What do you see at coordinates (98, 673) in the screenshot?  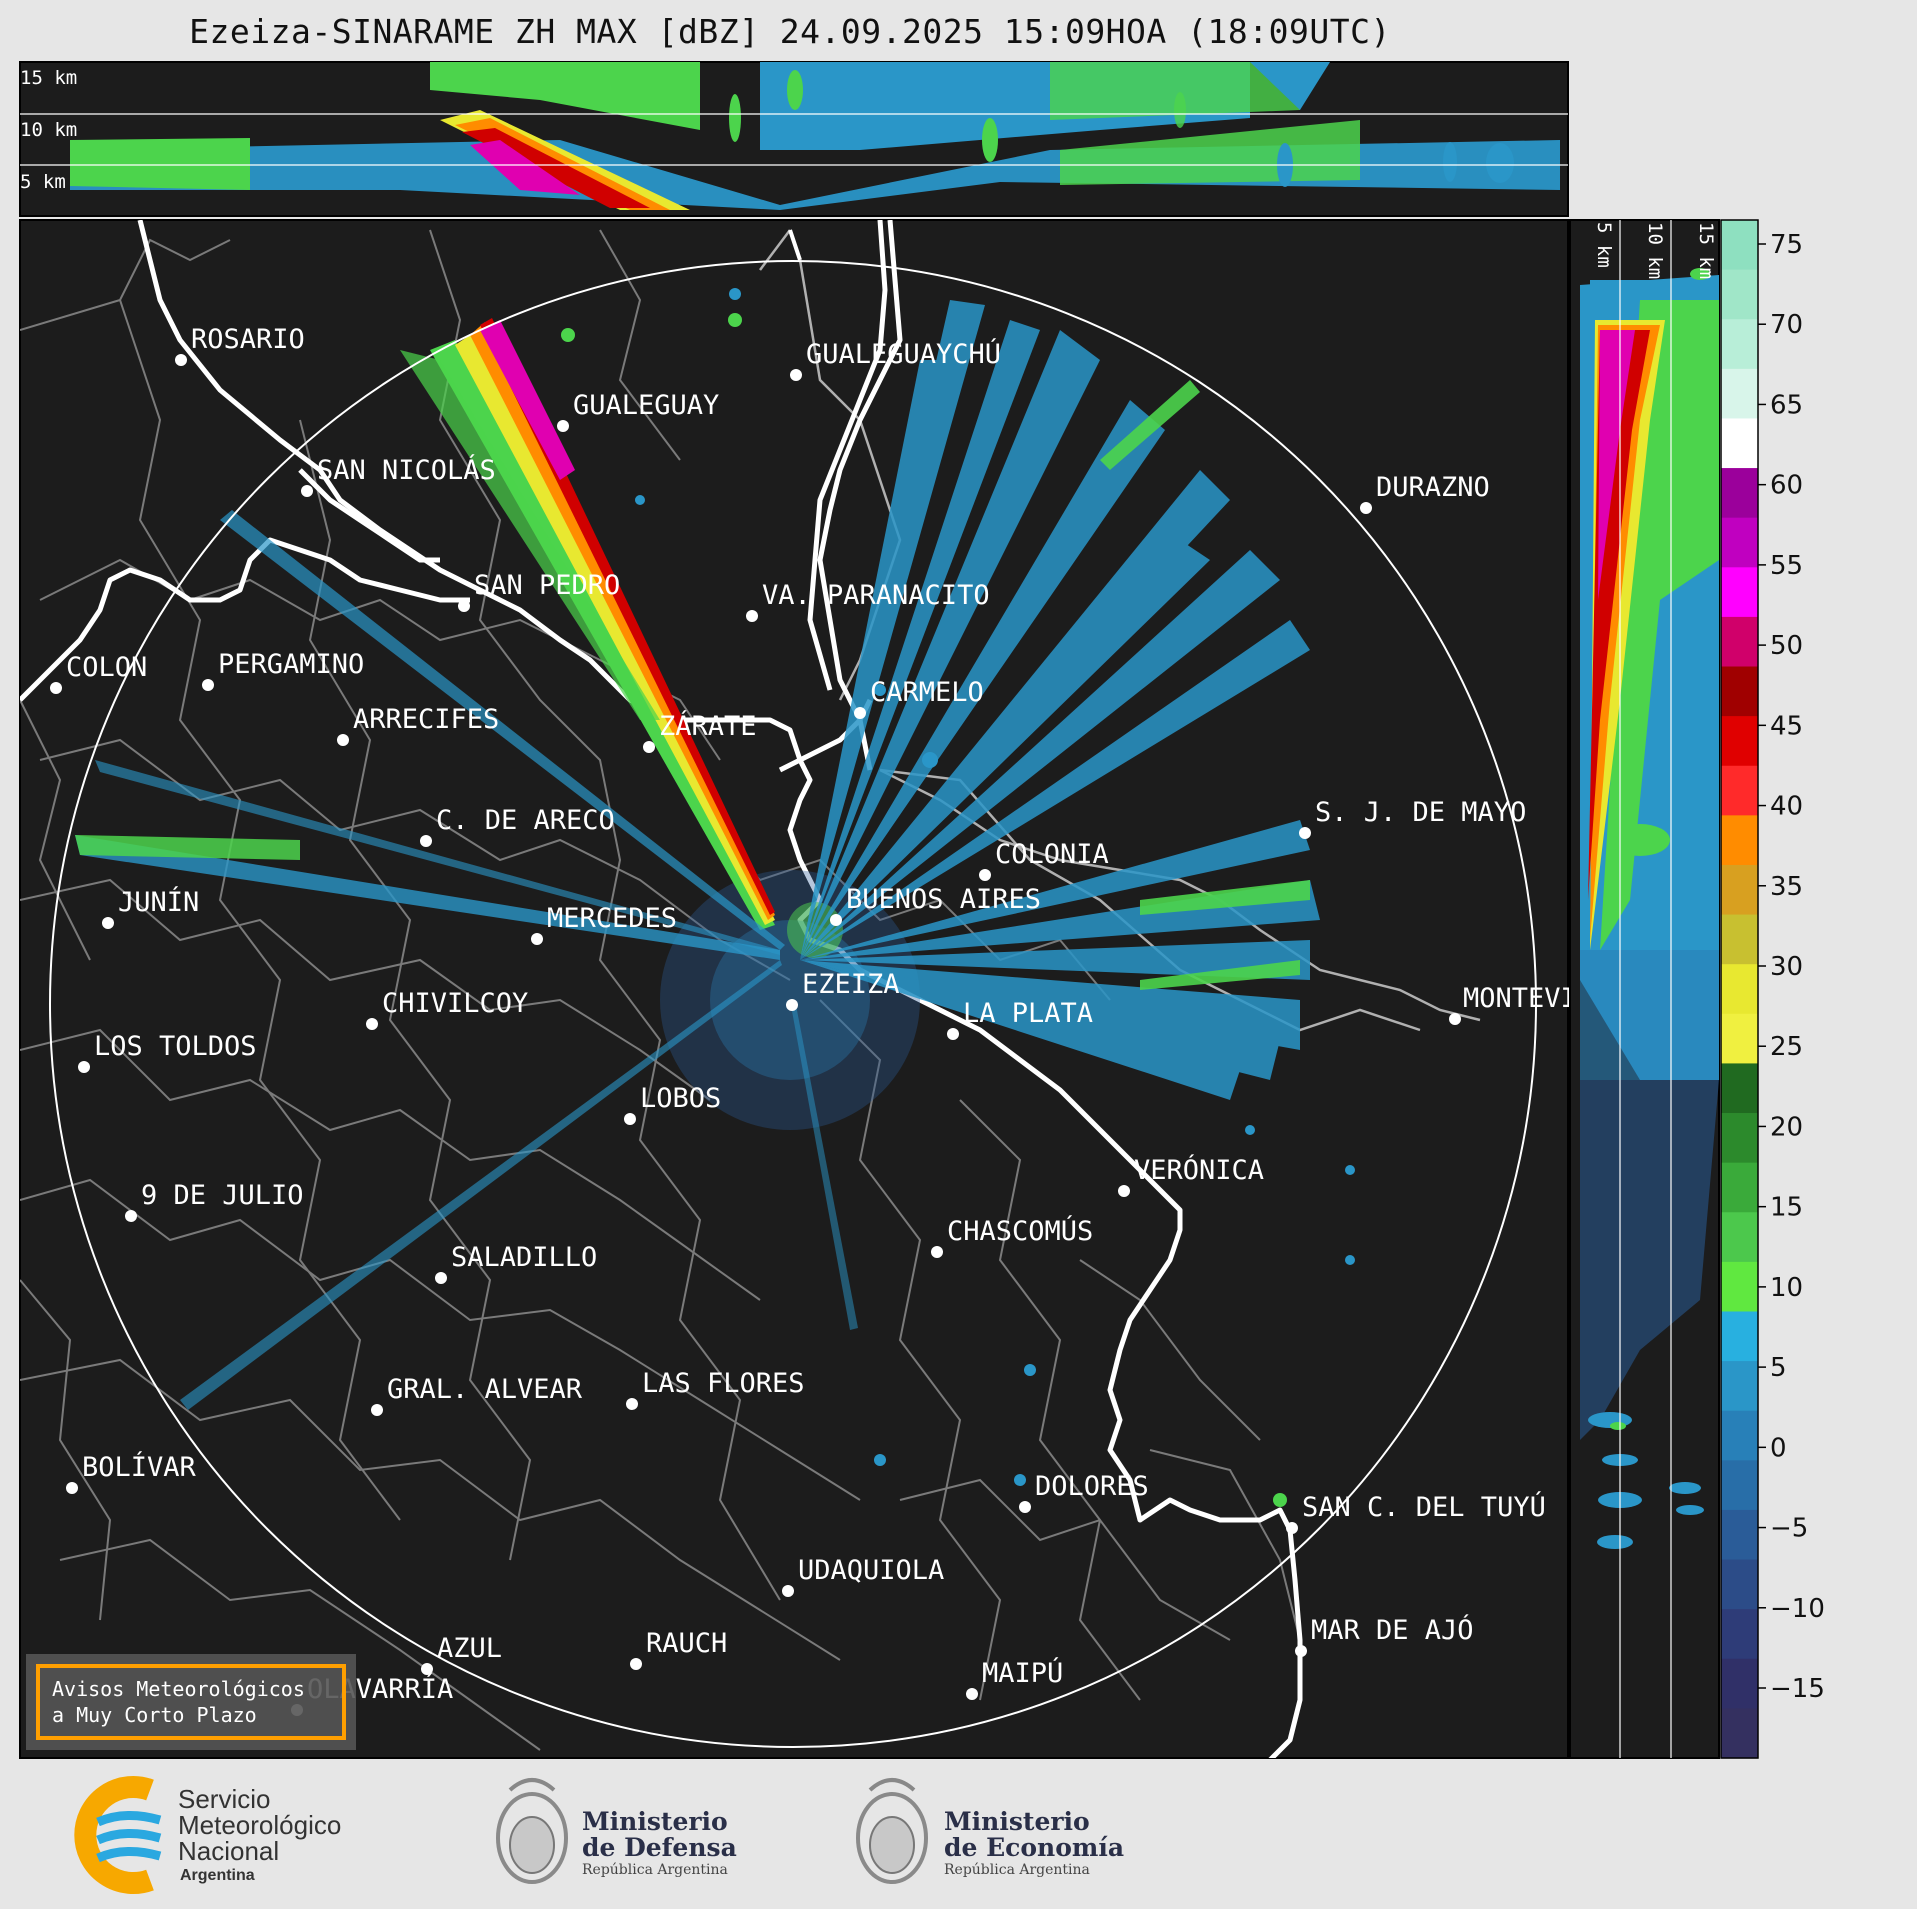 I see `city-7: COLON` at bounding box center [98, 673].